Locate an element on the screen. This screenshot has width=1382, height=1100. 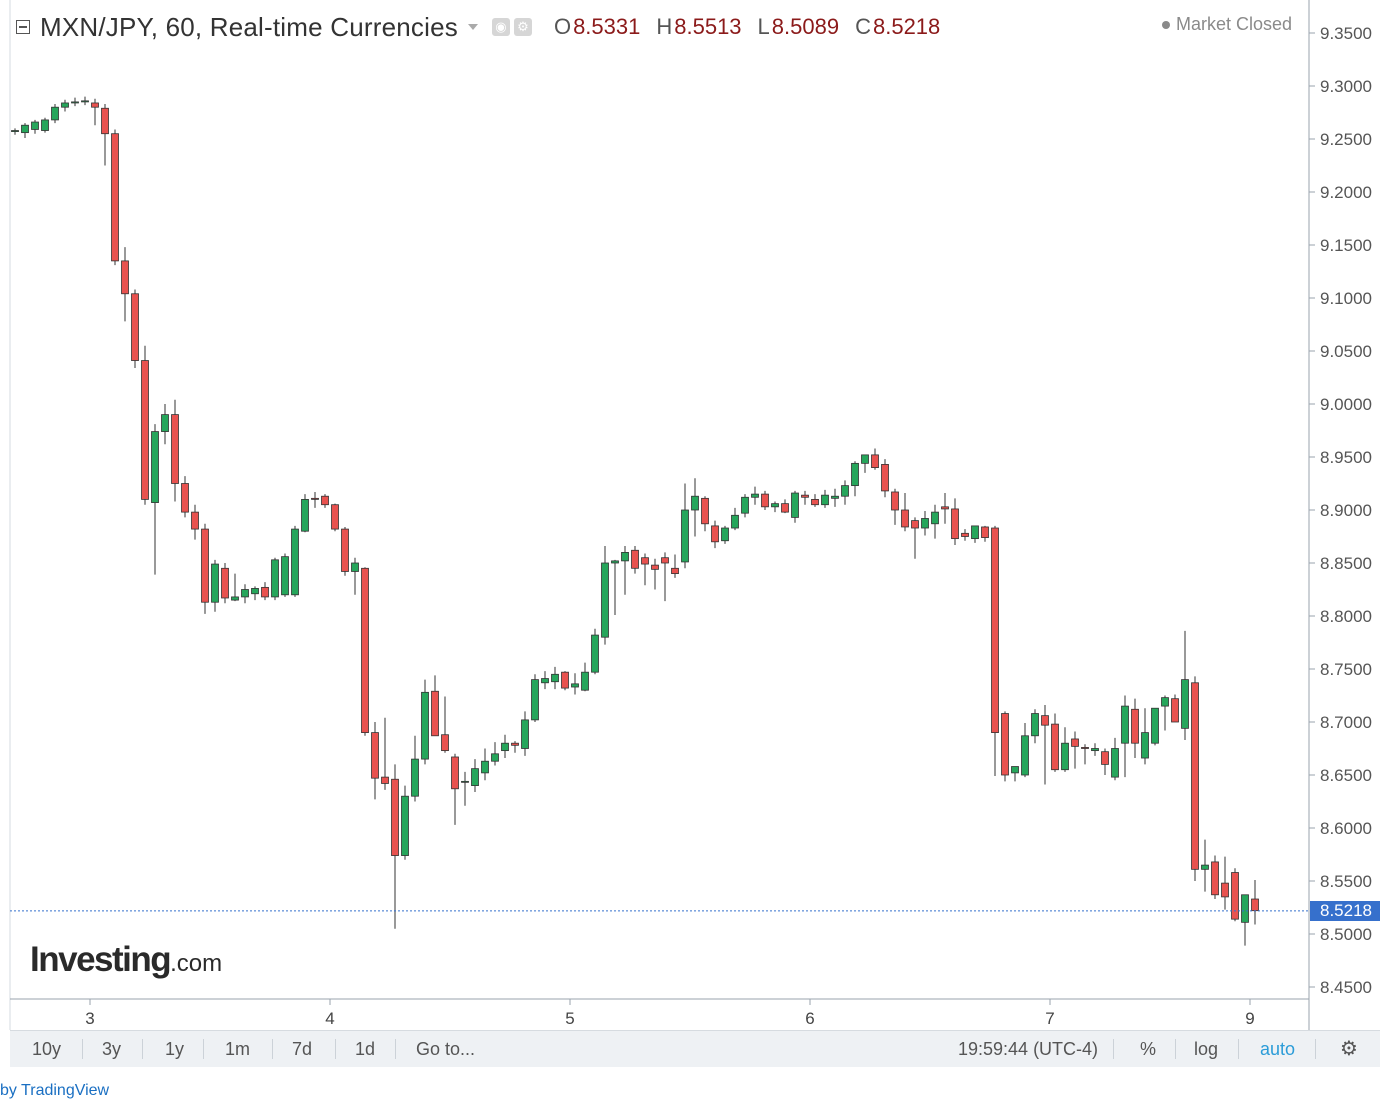
range-1m-button: 1m is located at coordinates (238, 1049).